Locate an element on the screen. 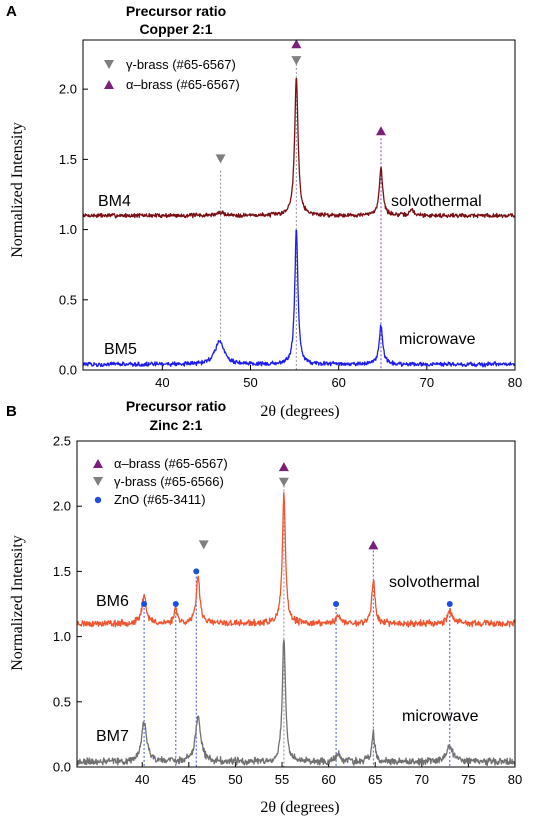  xrd-trace-bm4 is located at coordinates (299, 148).